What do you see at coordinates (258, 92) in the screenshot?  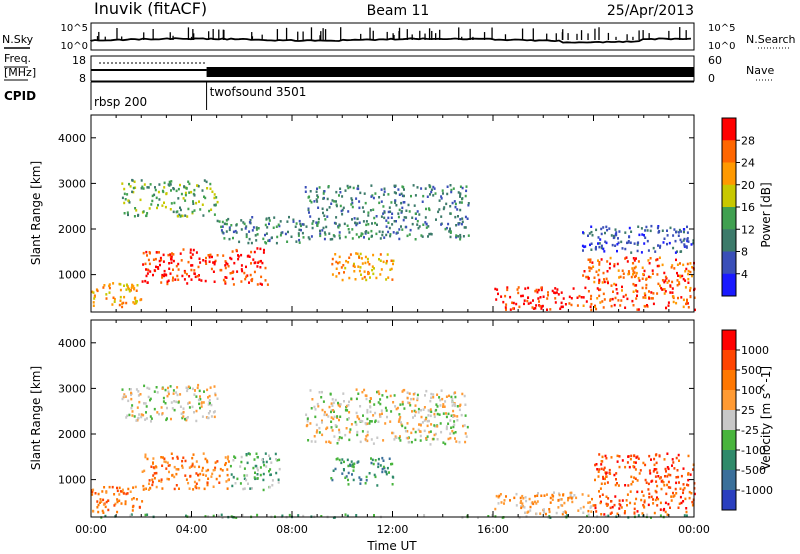 I see `cpid-segment-label: twofsound 3501` at bounding box center [258, 92].